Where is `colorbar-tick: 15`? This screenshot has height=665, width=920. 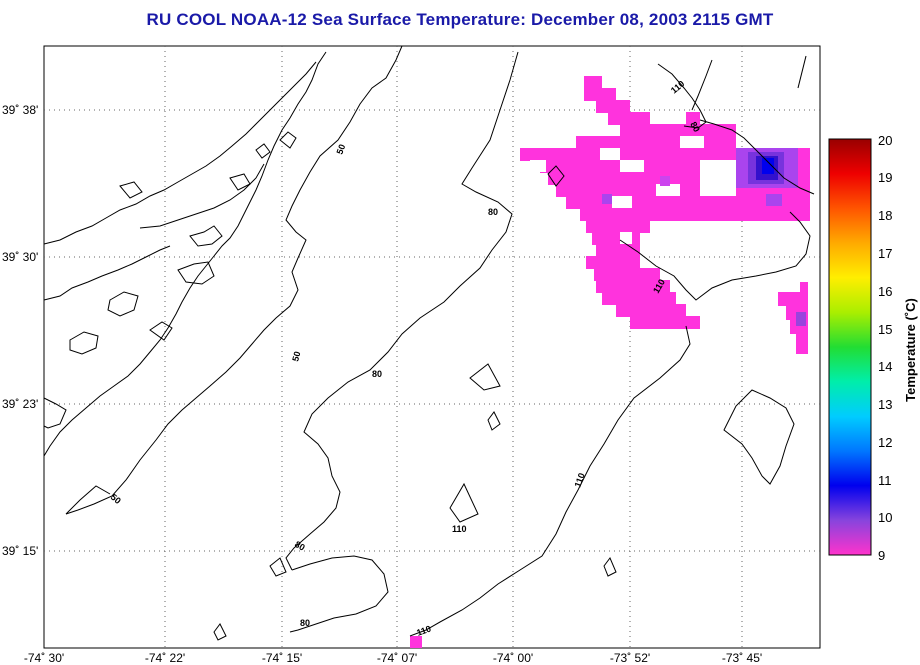
colorbar-tick: 15 is located at coordinates (885, 329).